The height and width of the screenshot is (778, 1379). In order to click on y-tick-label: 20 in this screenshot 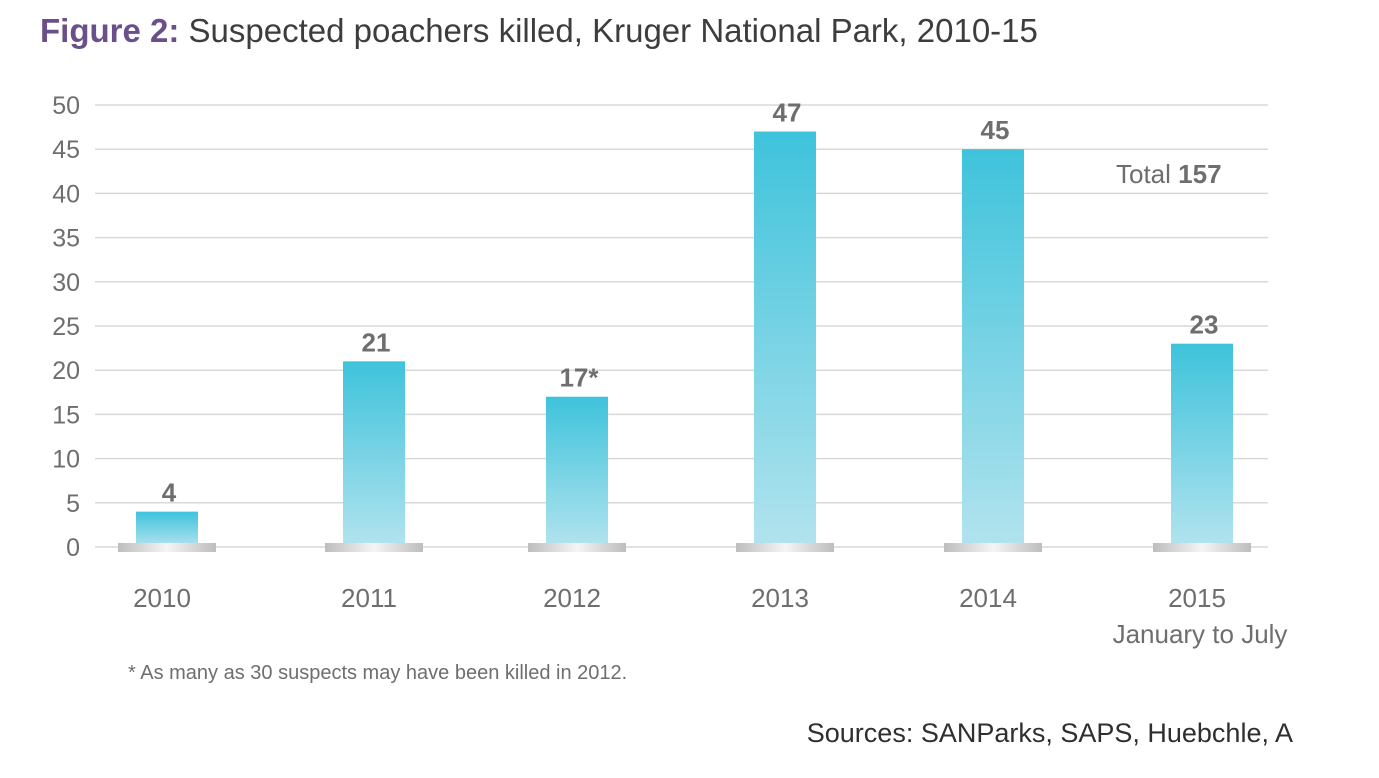, I will do `click(66, 371)`.